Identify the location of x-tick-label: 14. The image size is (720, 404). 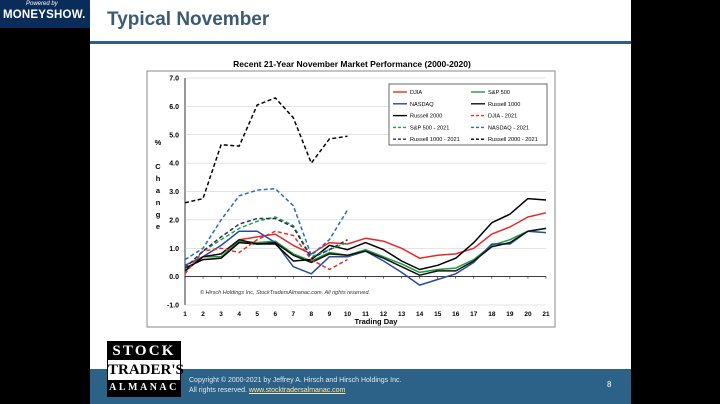
(420, 314).